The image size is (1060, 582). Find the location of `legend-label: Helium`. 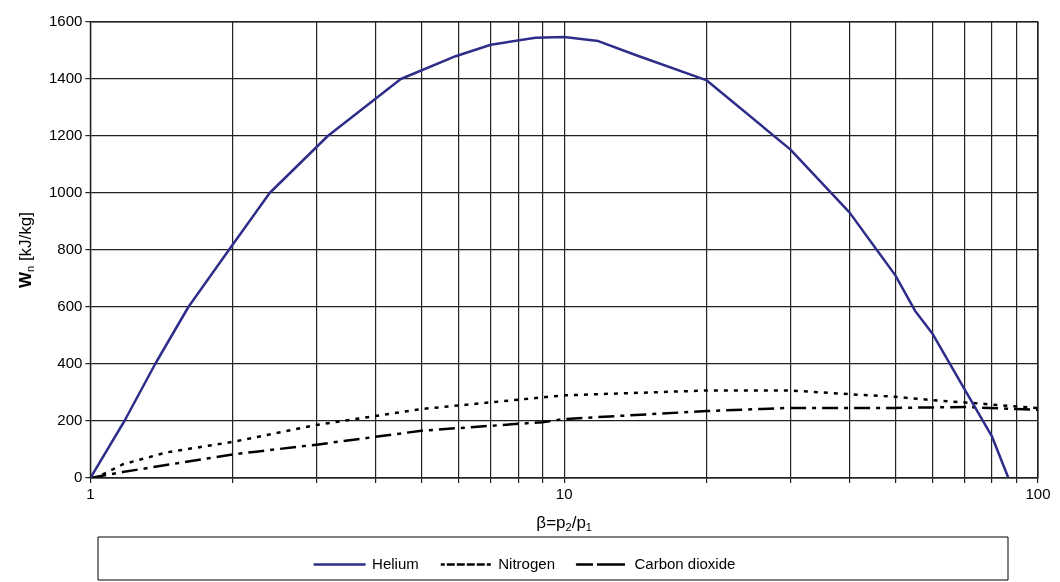

legend-label: Helium is located at coordinates (395, 563).